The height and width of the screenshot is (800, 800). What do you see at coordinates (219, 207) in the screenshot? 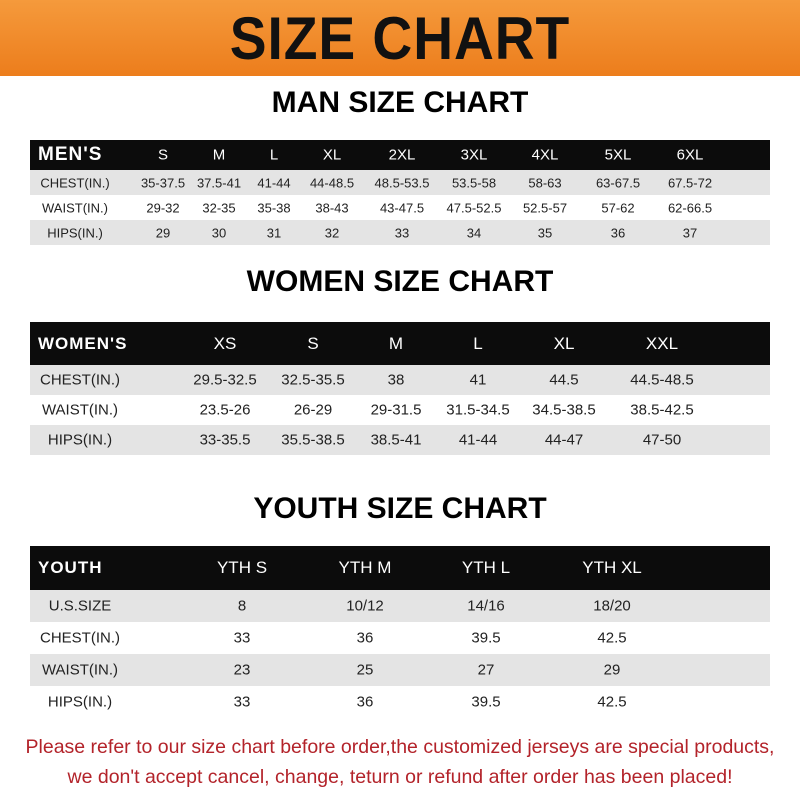
I see `measurement-cell: 32-35` at bounding box center [219, 207].